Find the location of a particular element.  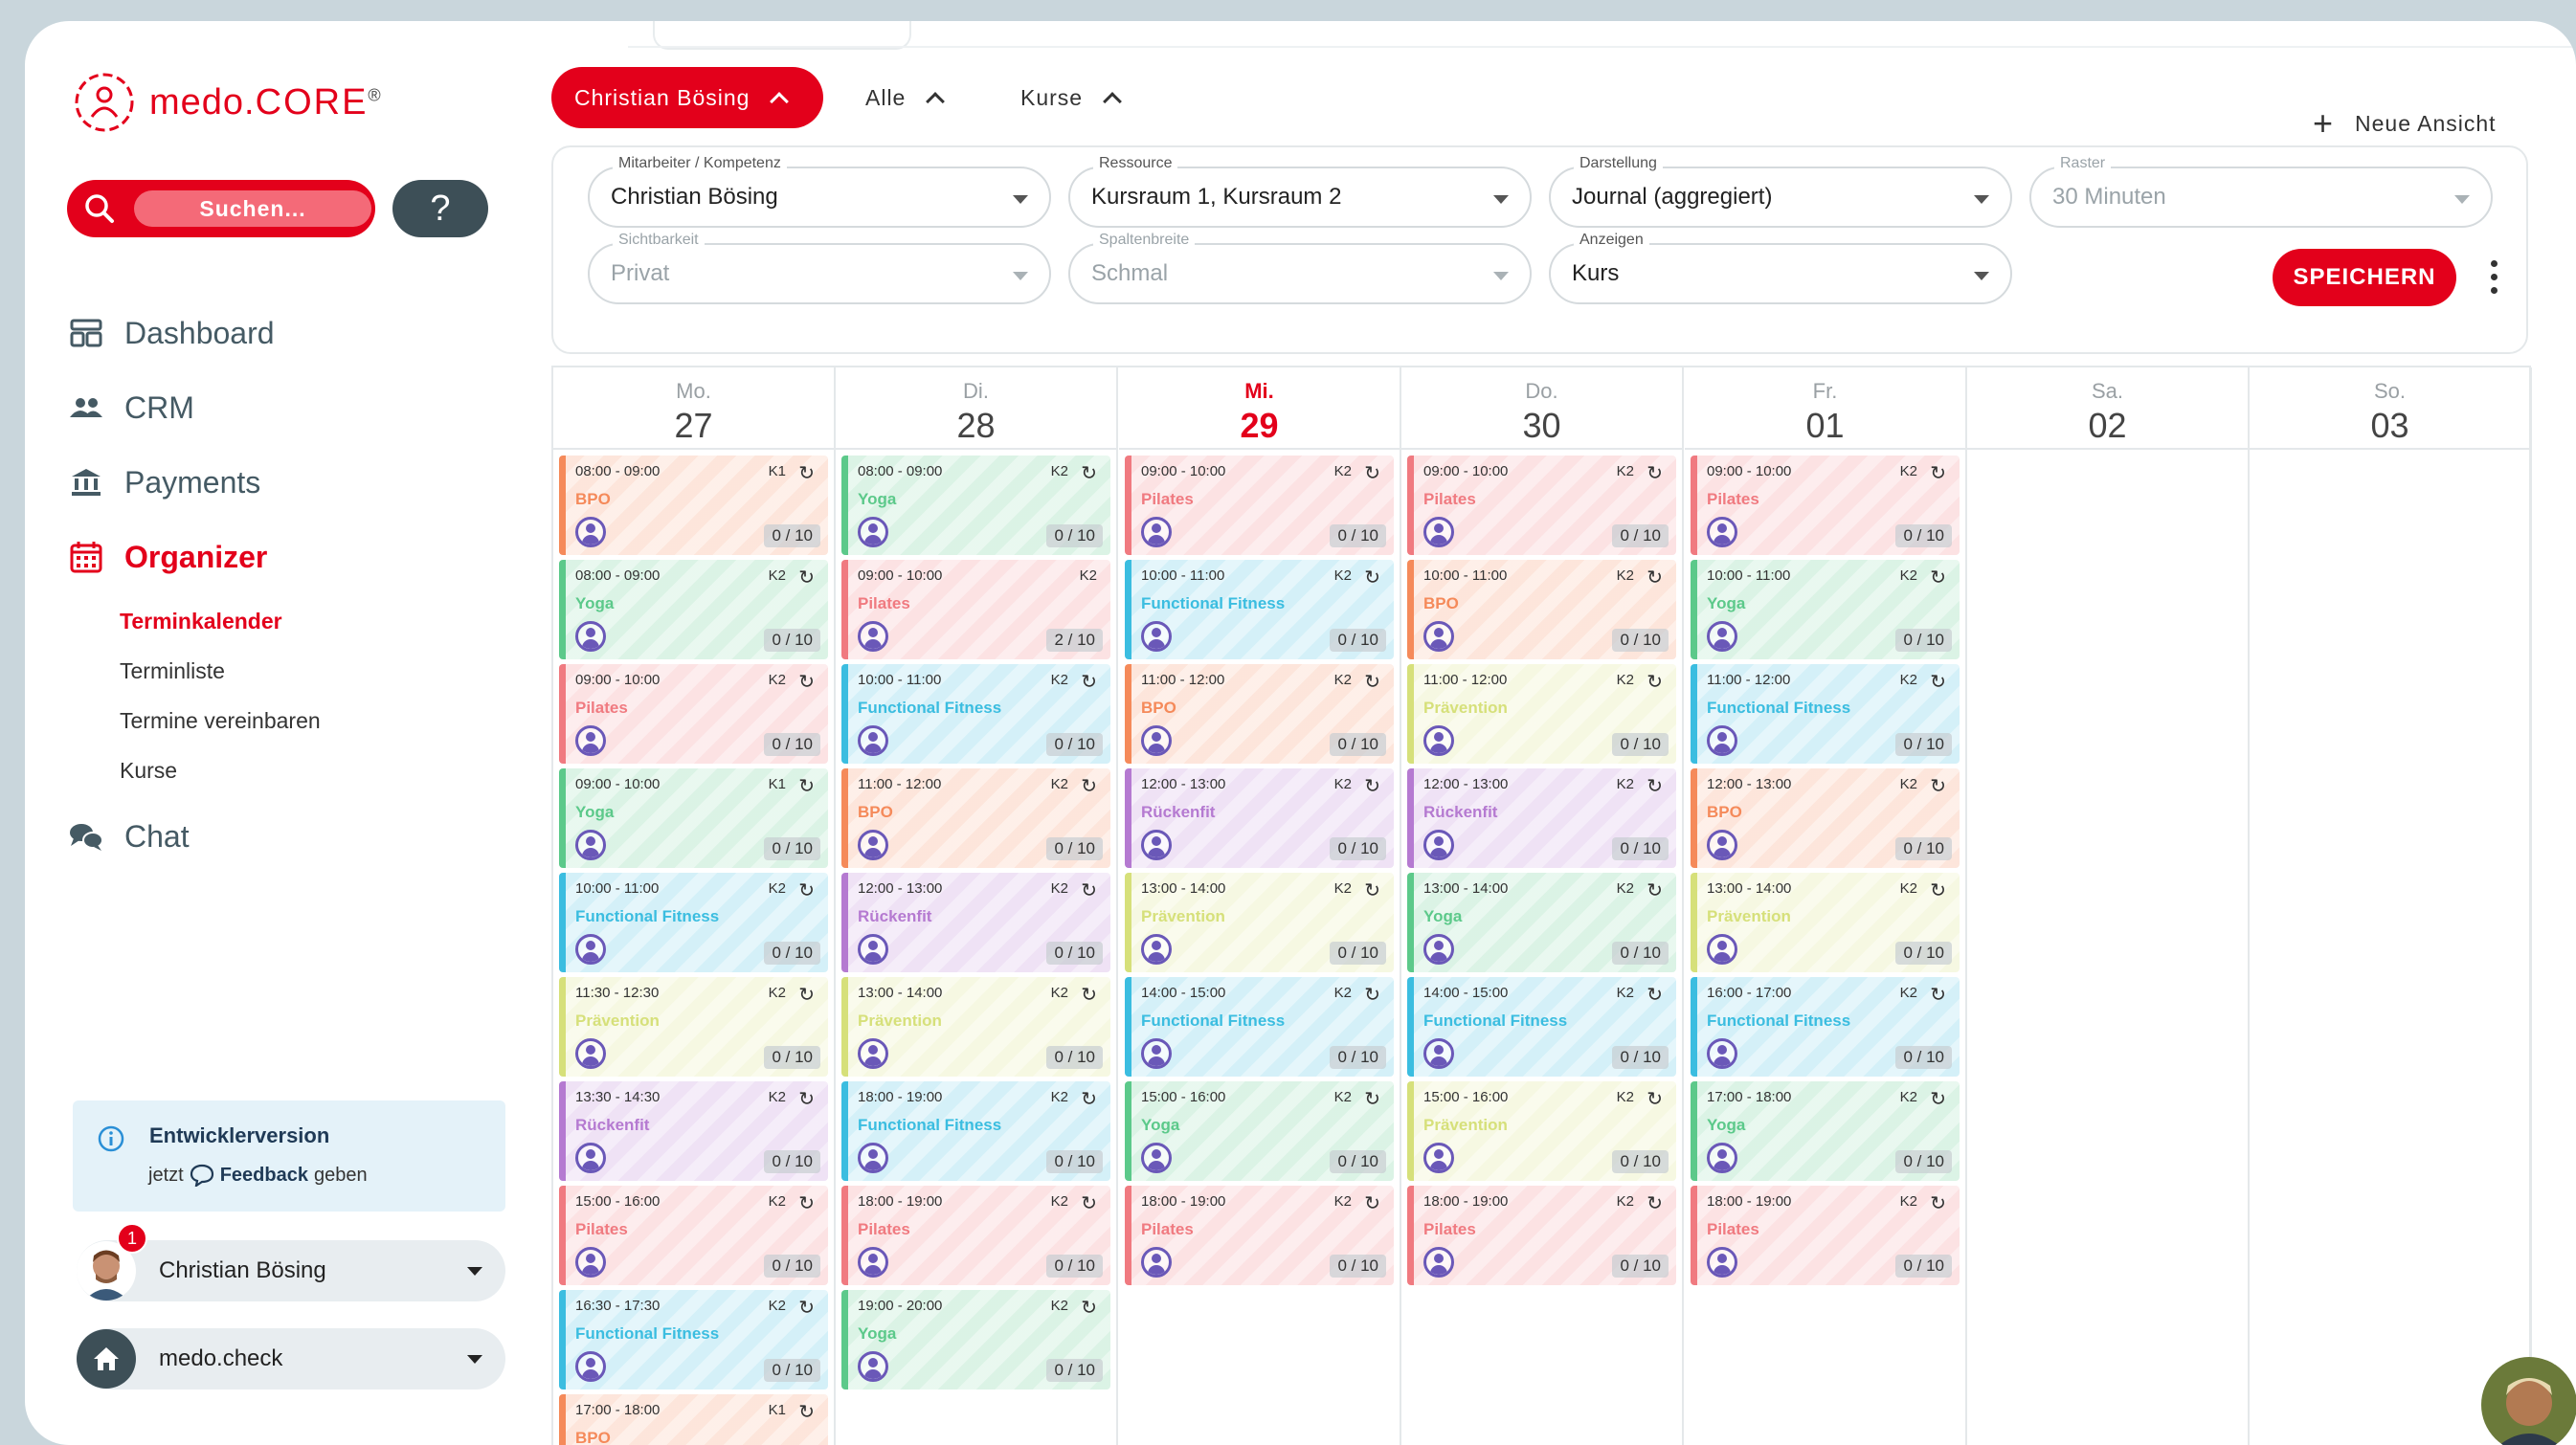

more-options-icon is located at coordinates (2495, 280).